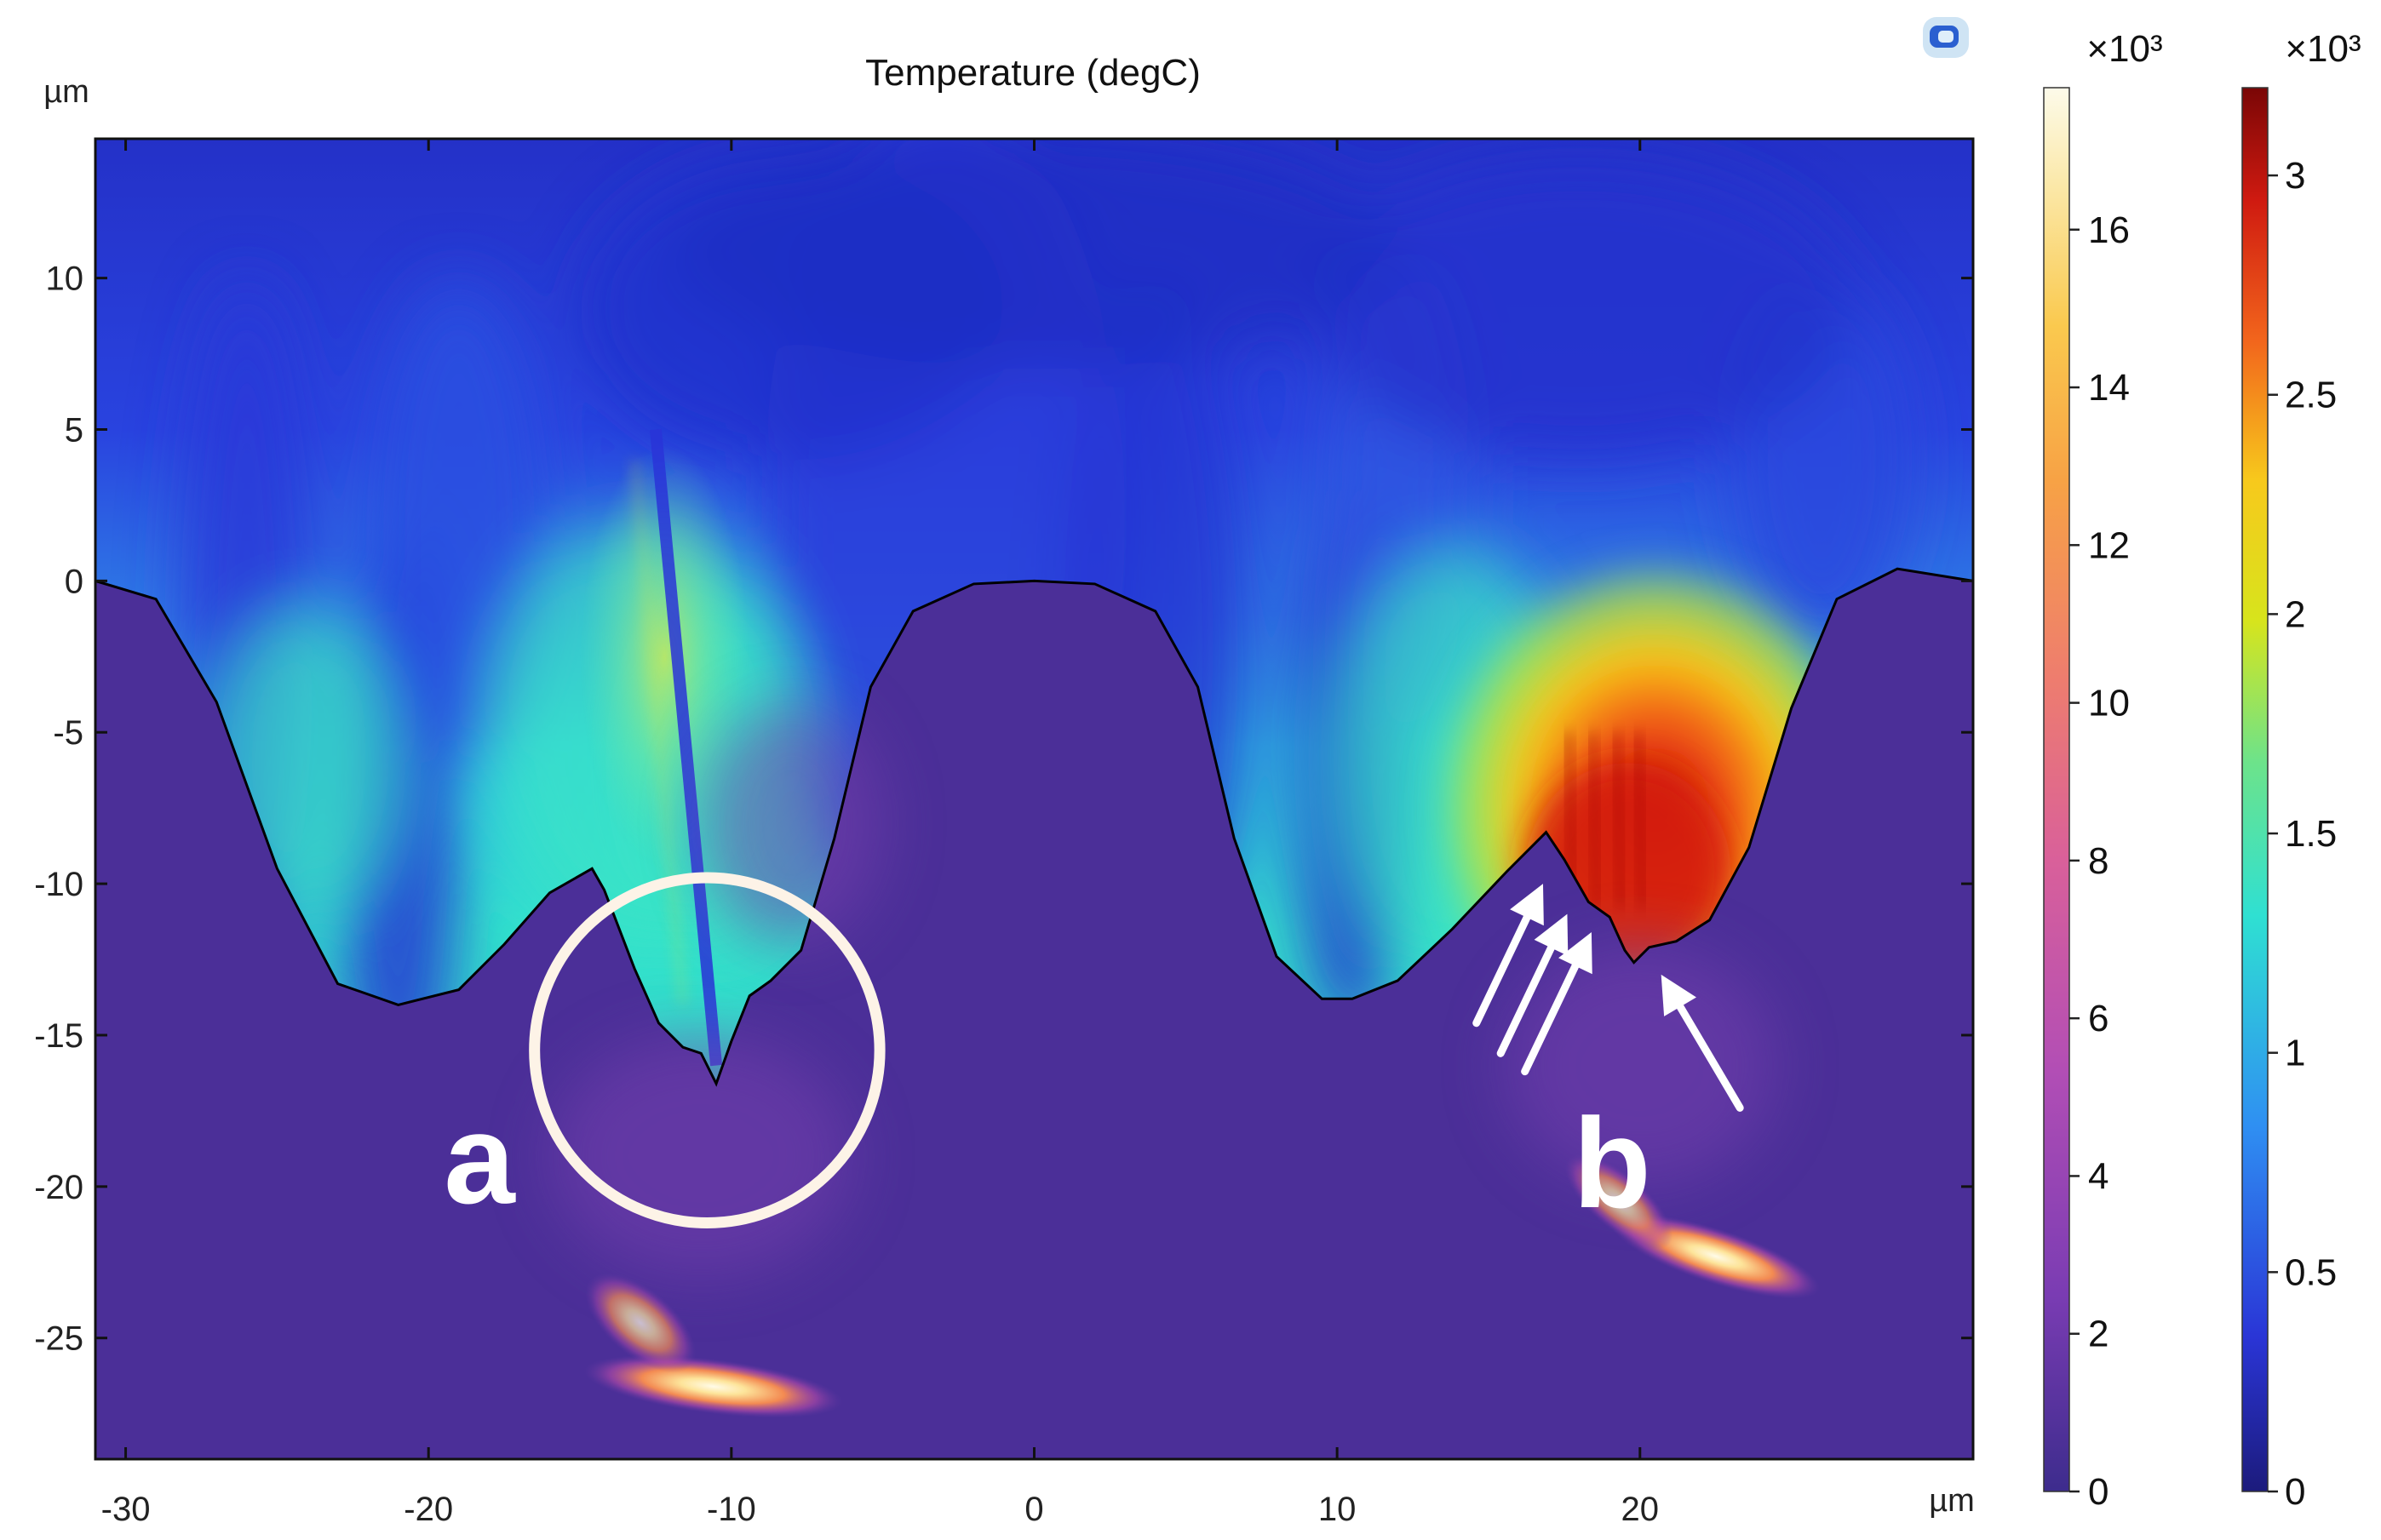  Describe the element at coordinates (2109, 388) in the screenshot. I see `colorbar-tick-label: 14` at that location.